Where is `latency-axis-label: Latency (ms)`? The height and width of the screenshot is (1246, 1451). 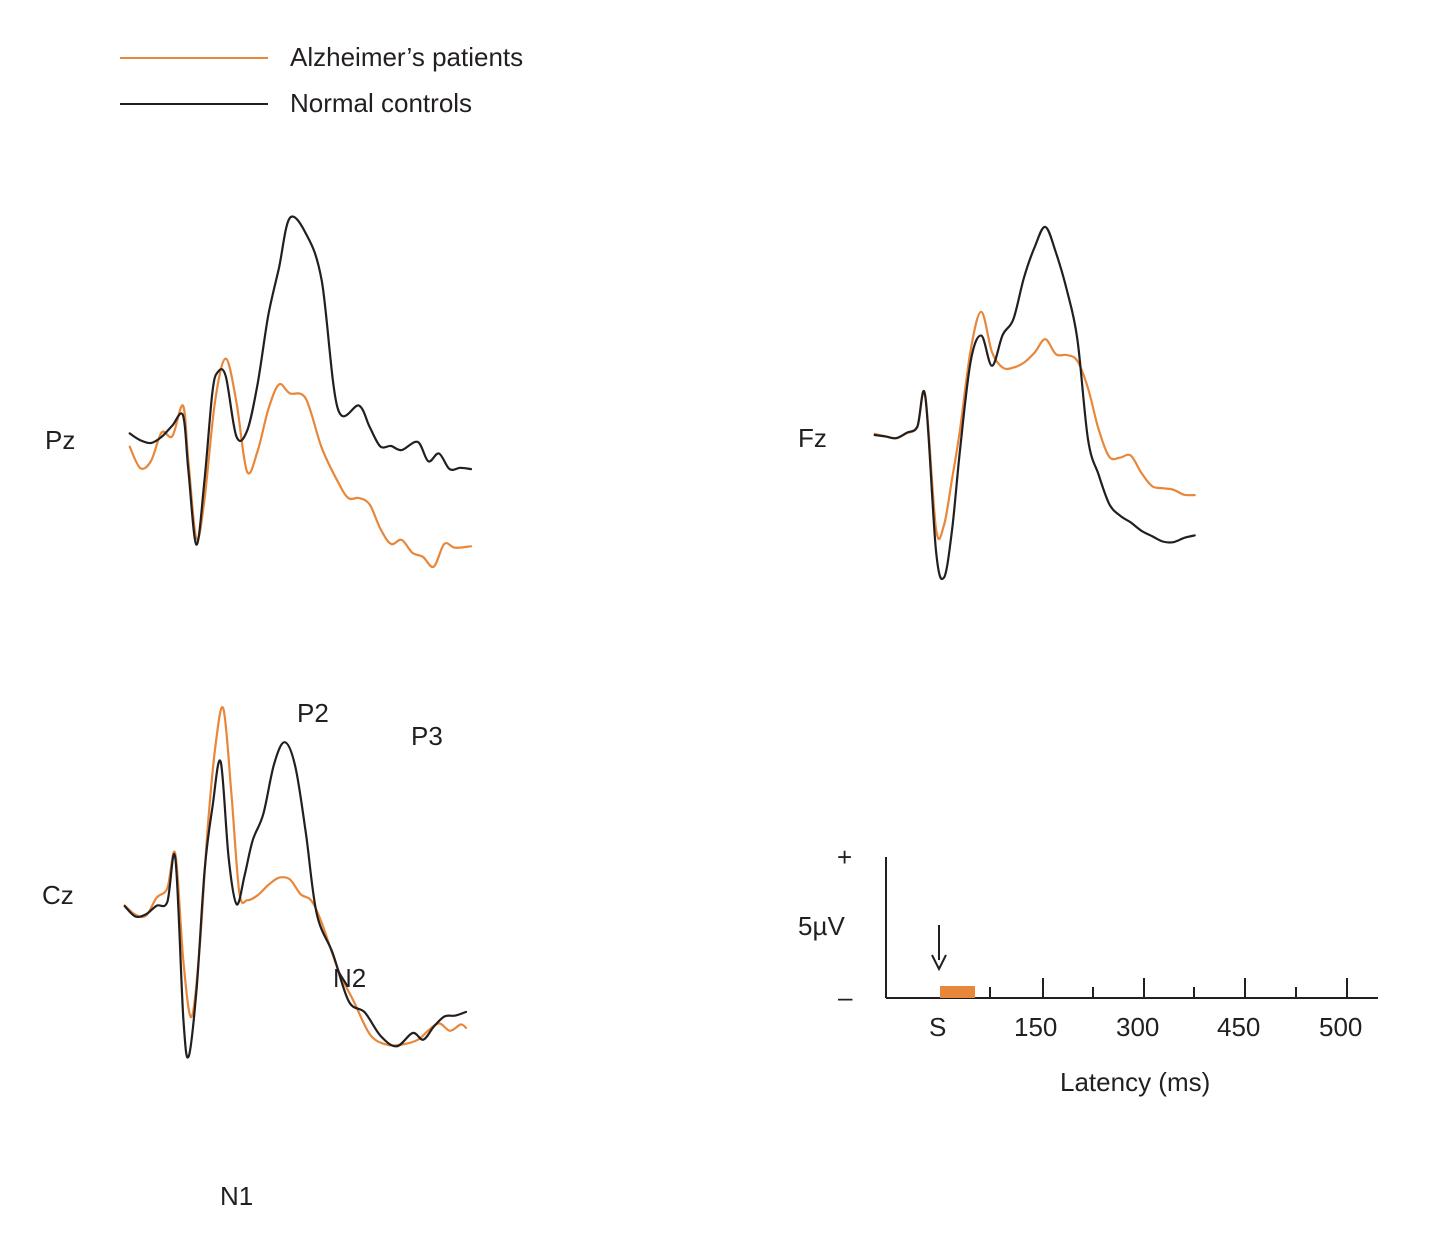
latency-axis-label: Latency (ms) is located at coordinates (1135, 1082).